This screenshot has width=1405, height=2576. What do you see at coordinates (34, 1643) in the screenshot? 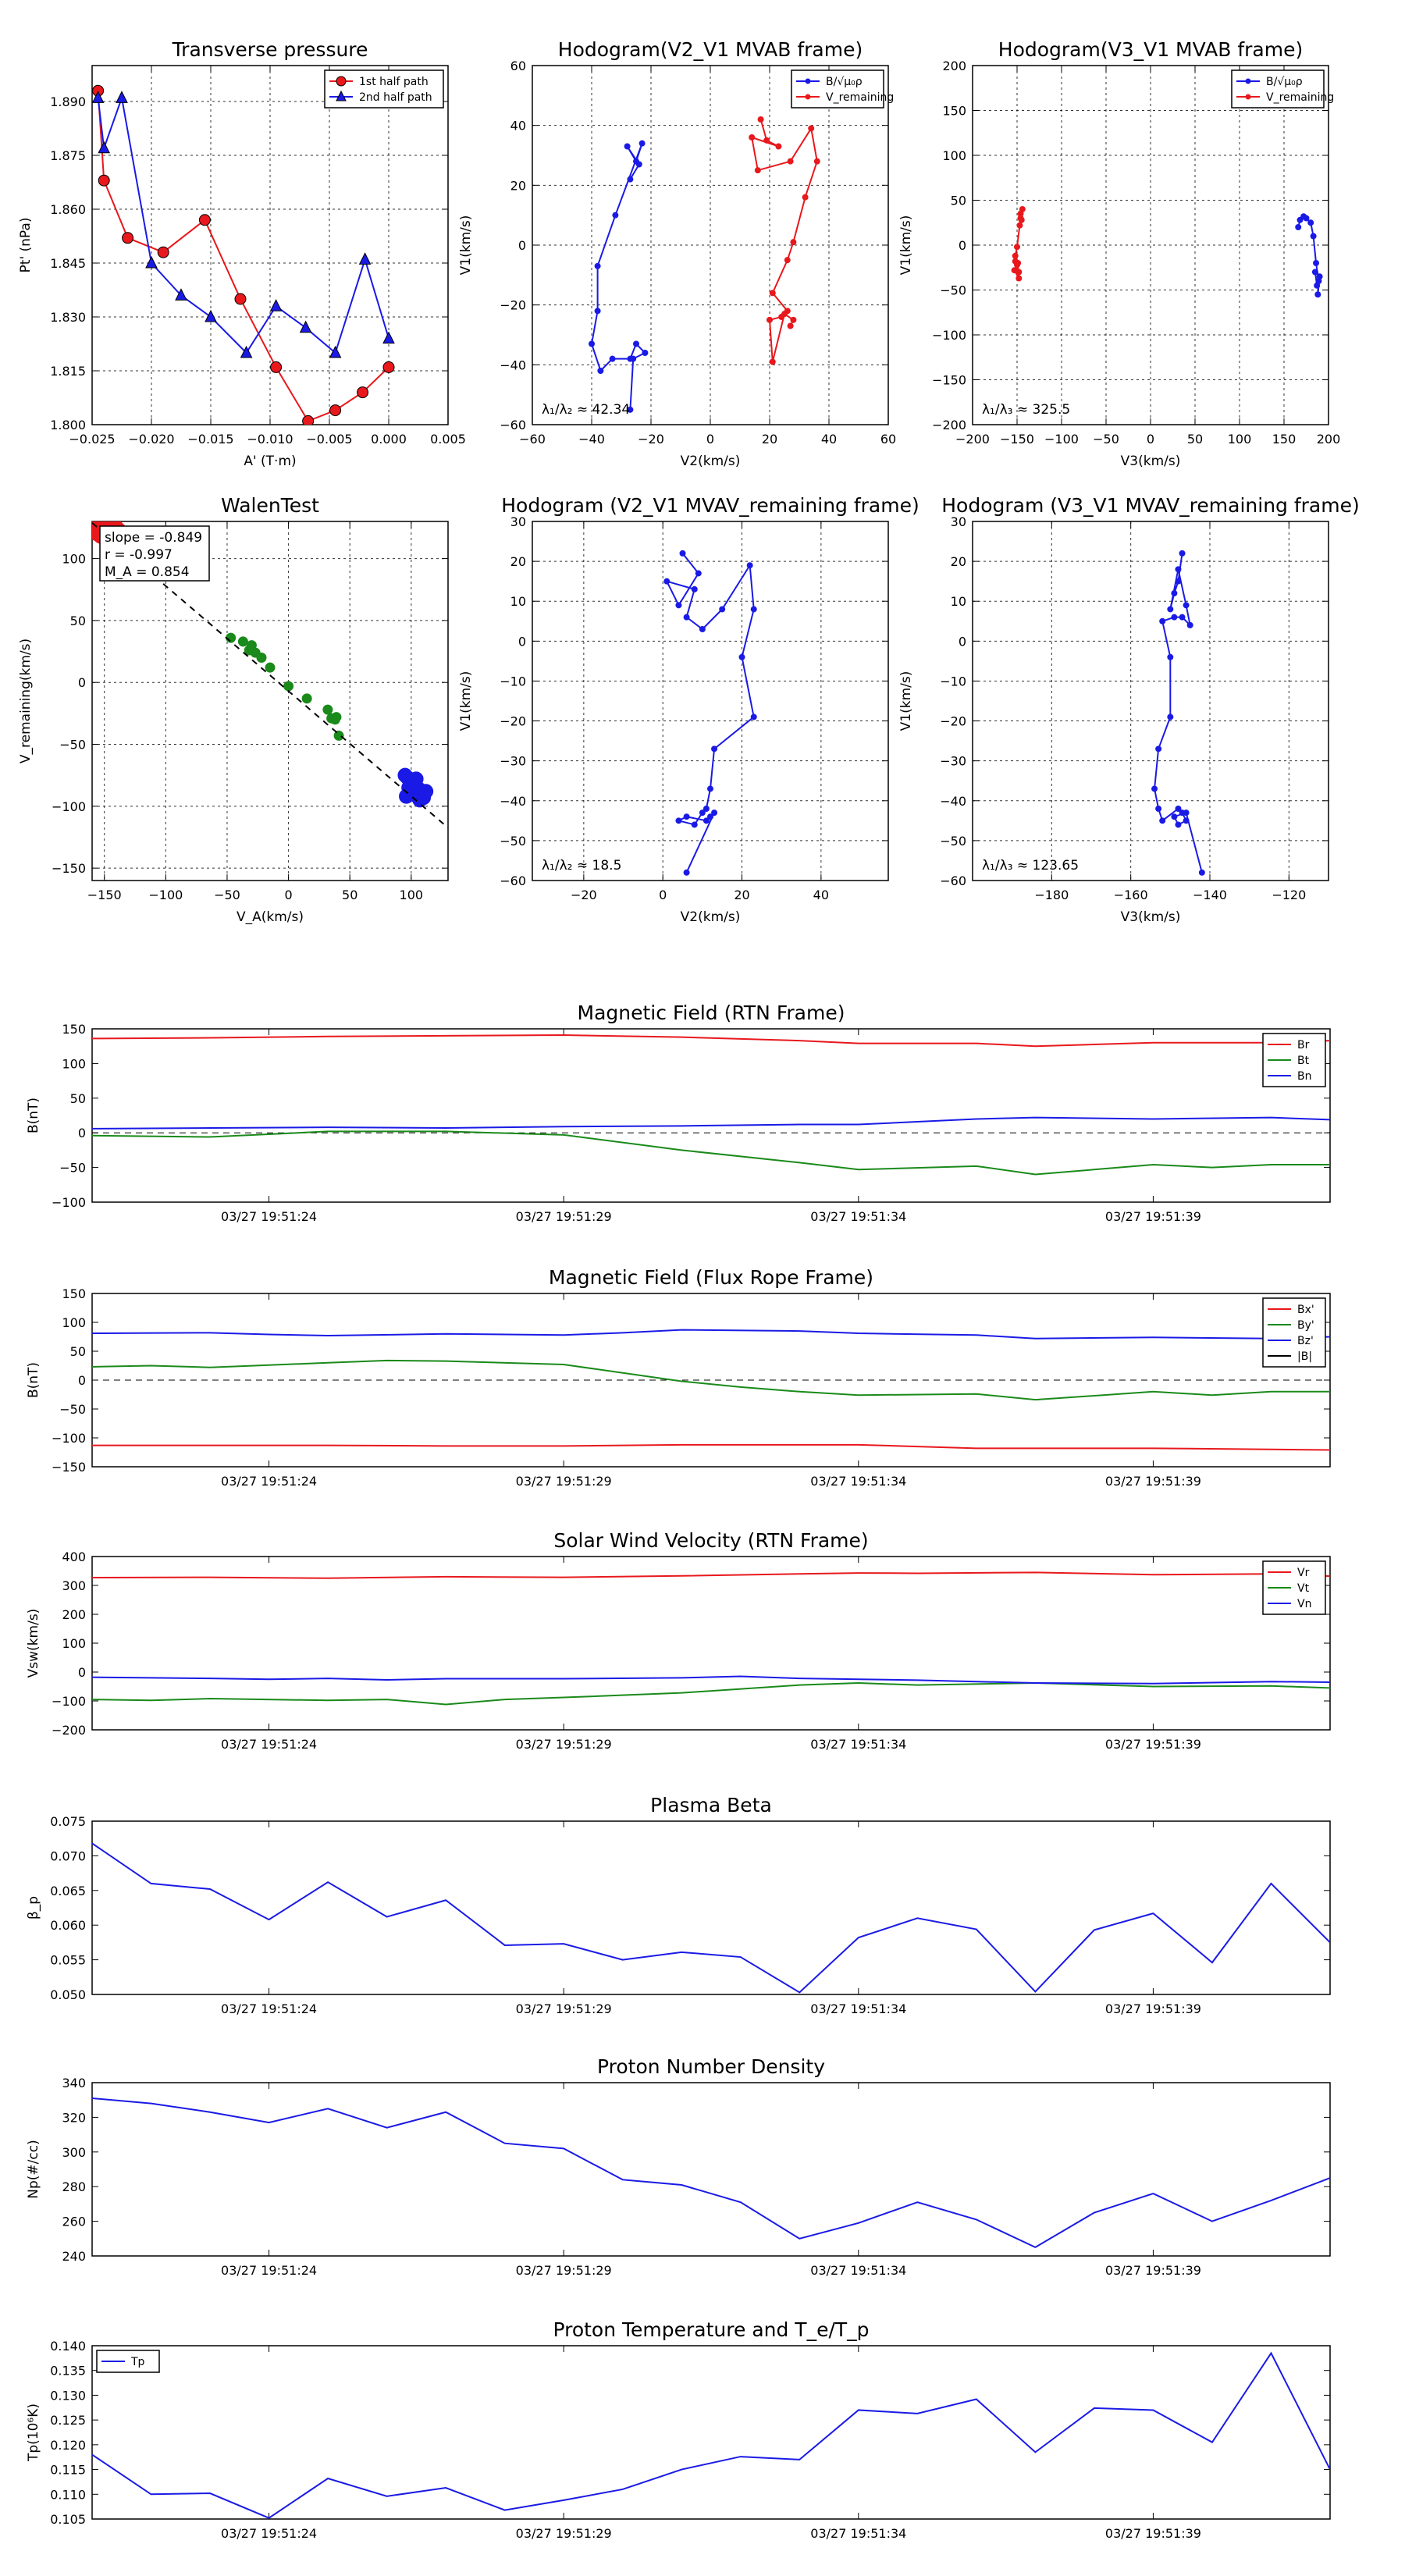
I see `y-axis-label: Vsw(km/s)` at bounding box center [34, 1643].